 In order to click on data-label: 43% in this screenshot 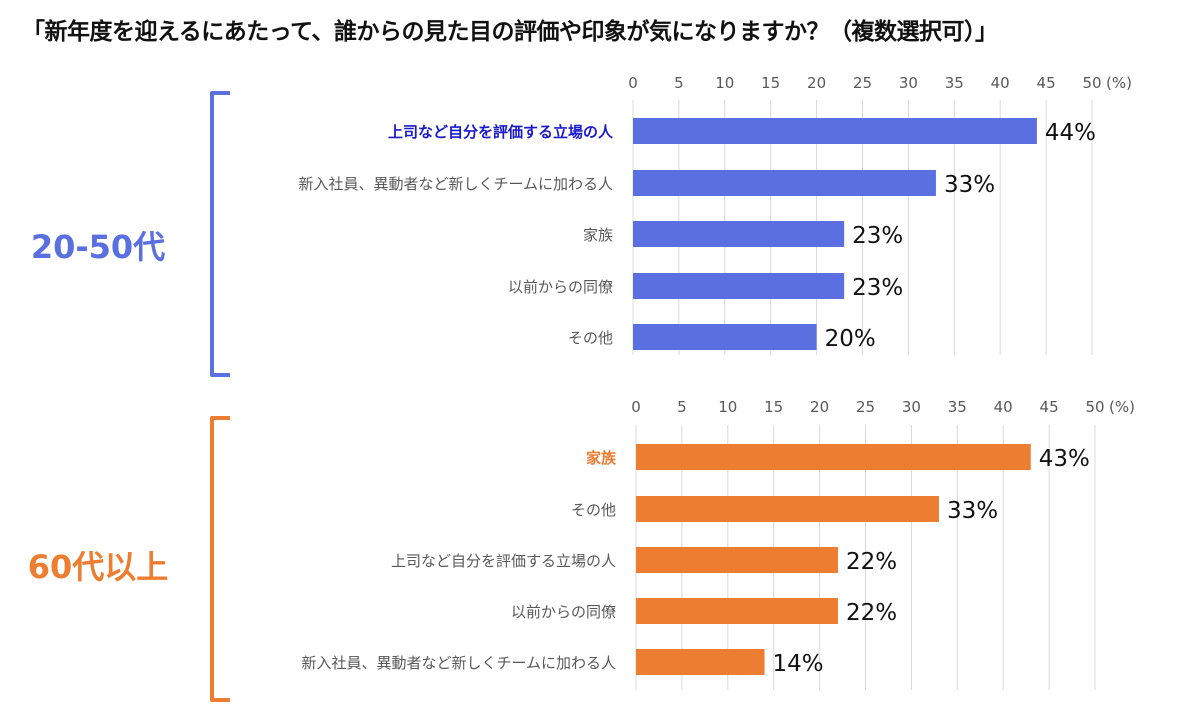, I will do `click(1064, 459)`.